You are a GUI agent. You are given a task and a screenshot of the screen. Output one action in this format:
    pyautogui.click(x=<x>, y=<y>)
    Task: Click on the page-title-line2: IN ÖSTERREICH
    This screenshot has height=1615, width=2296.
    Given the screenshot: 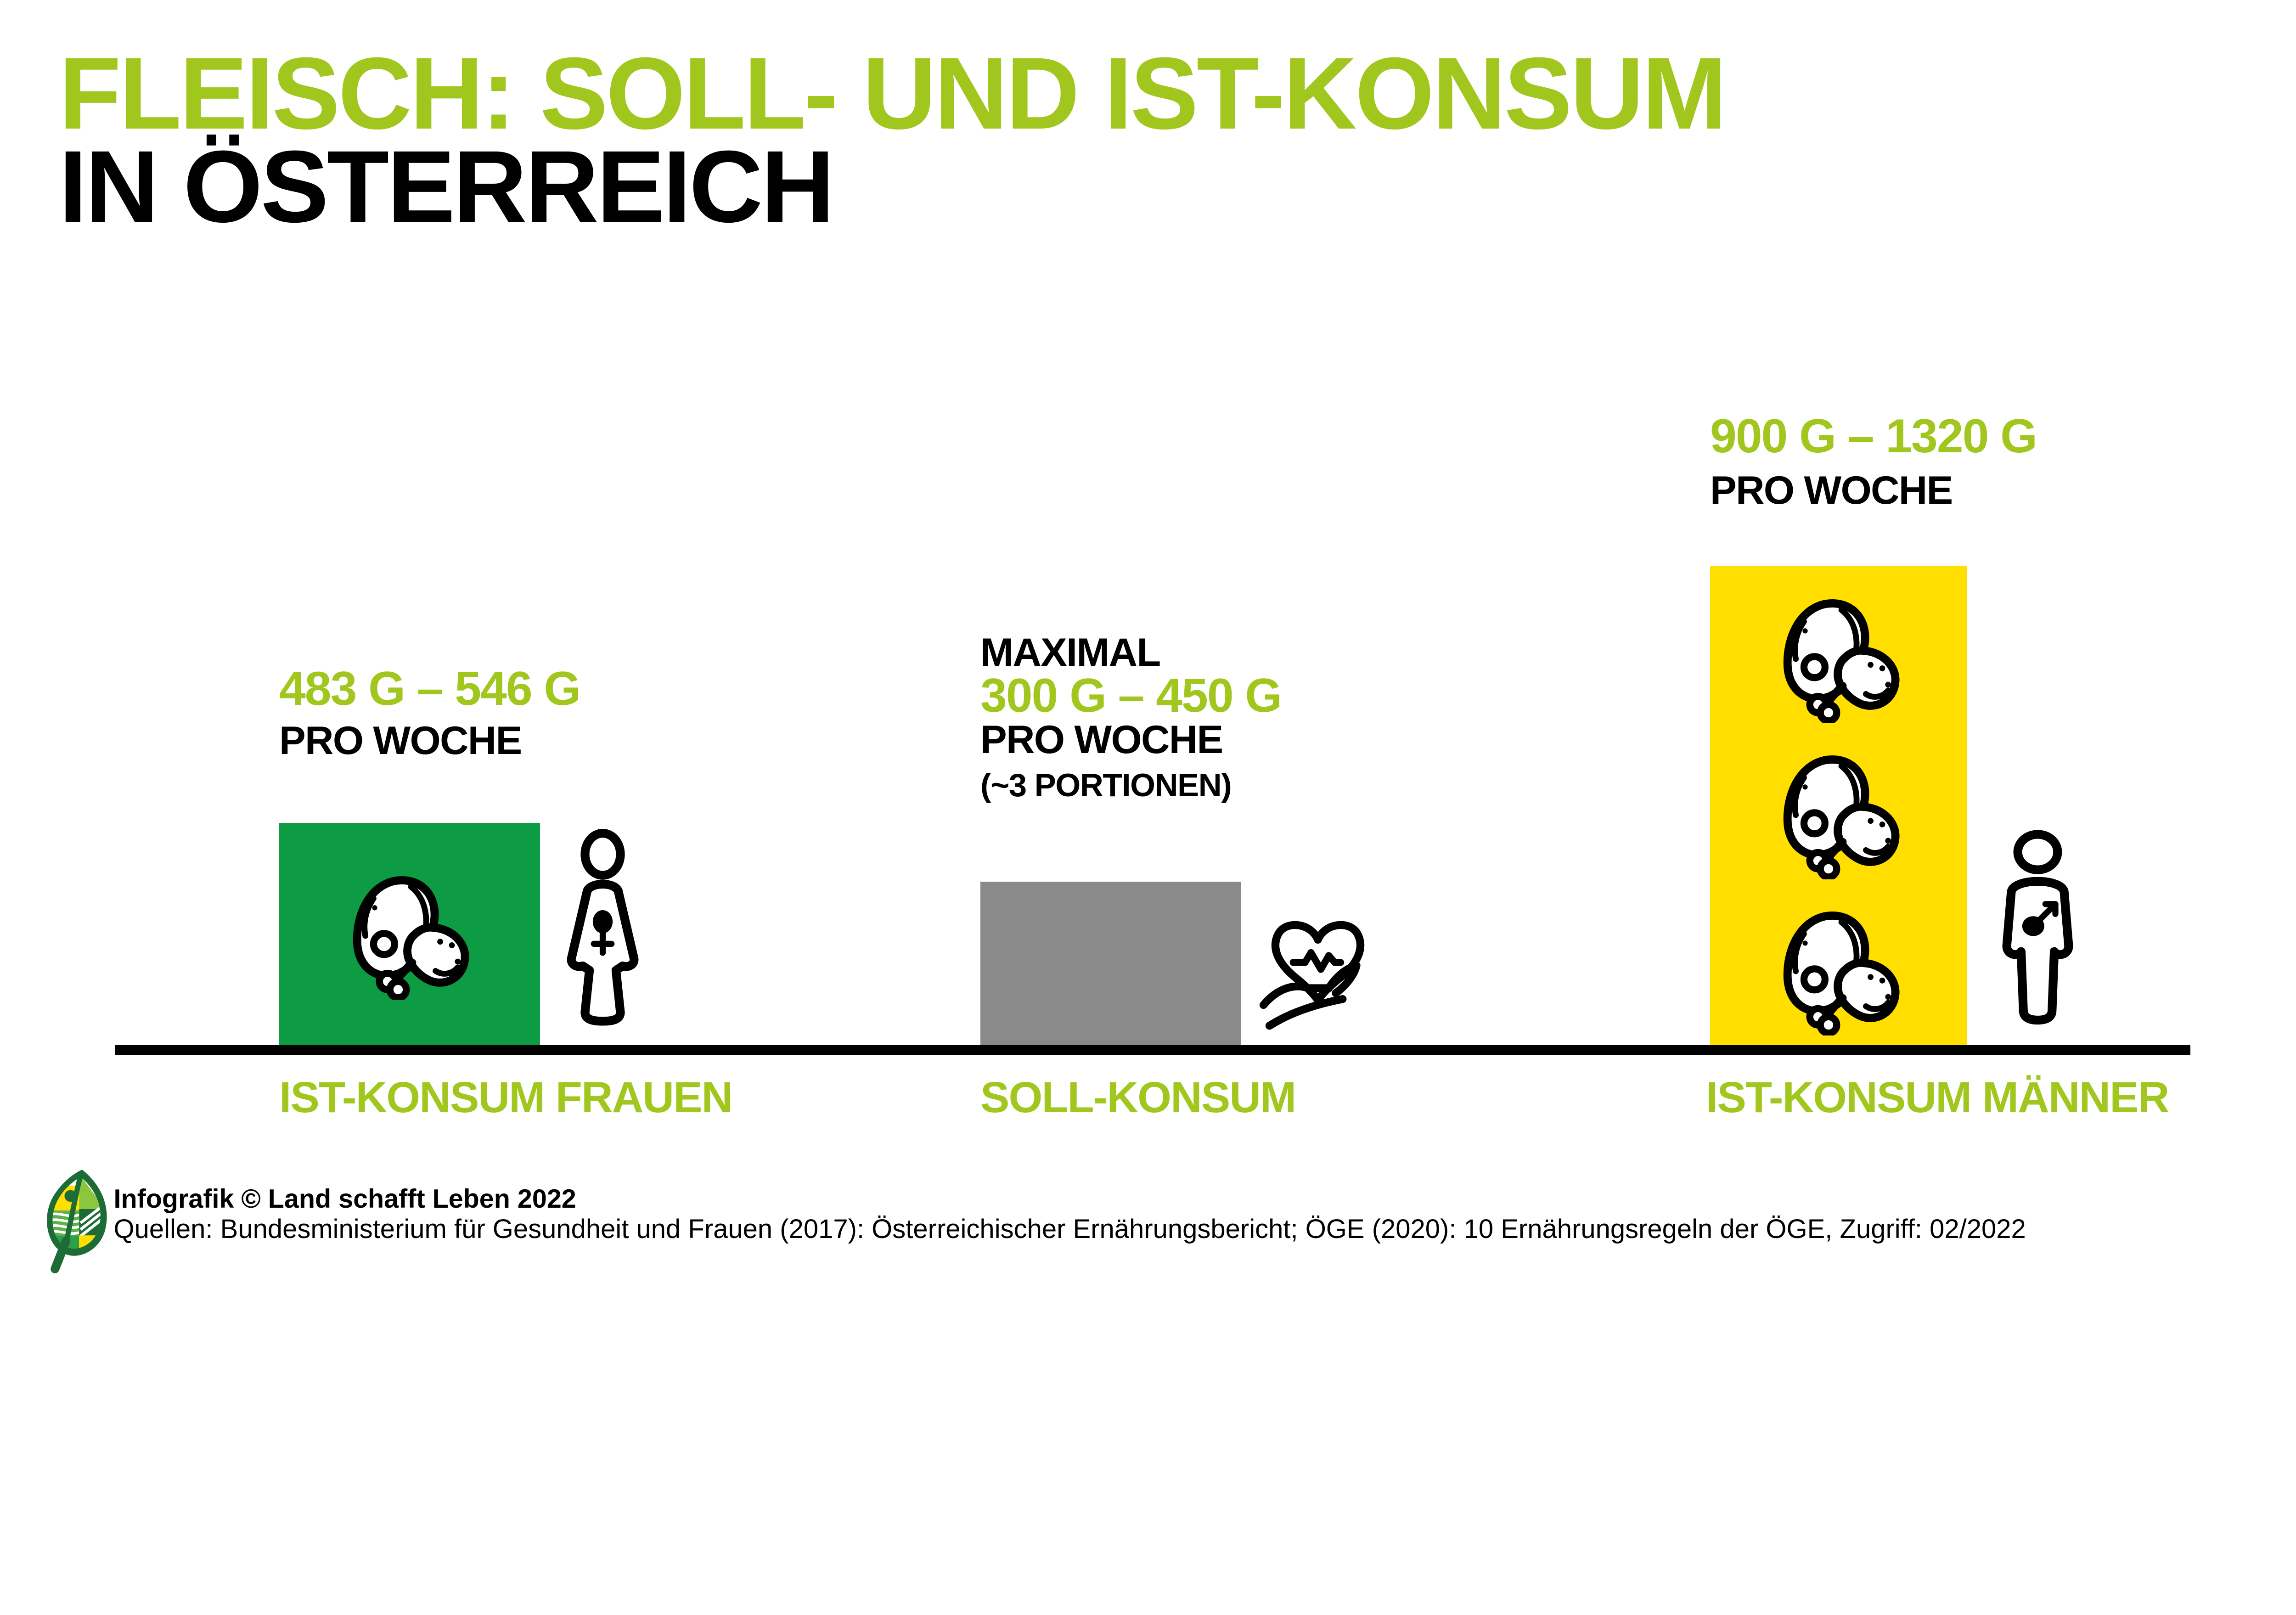 What is the action you would take?
    pyautogui.click(x=447, y=187)
    